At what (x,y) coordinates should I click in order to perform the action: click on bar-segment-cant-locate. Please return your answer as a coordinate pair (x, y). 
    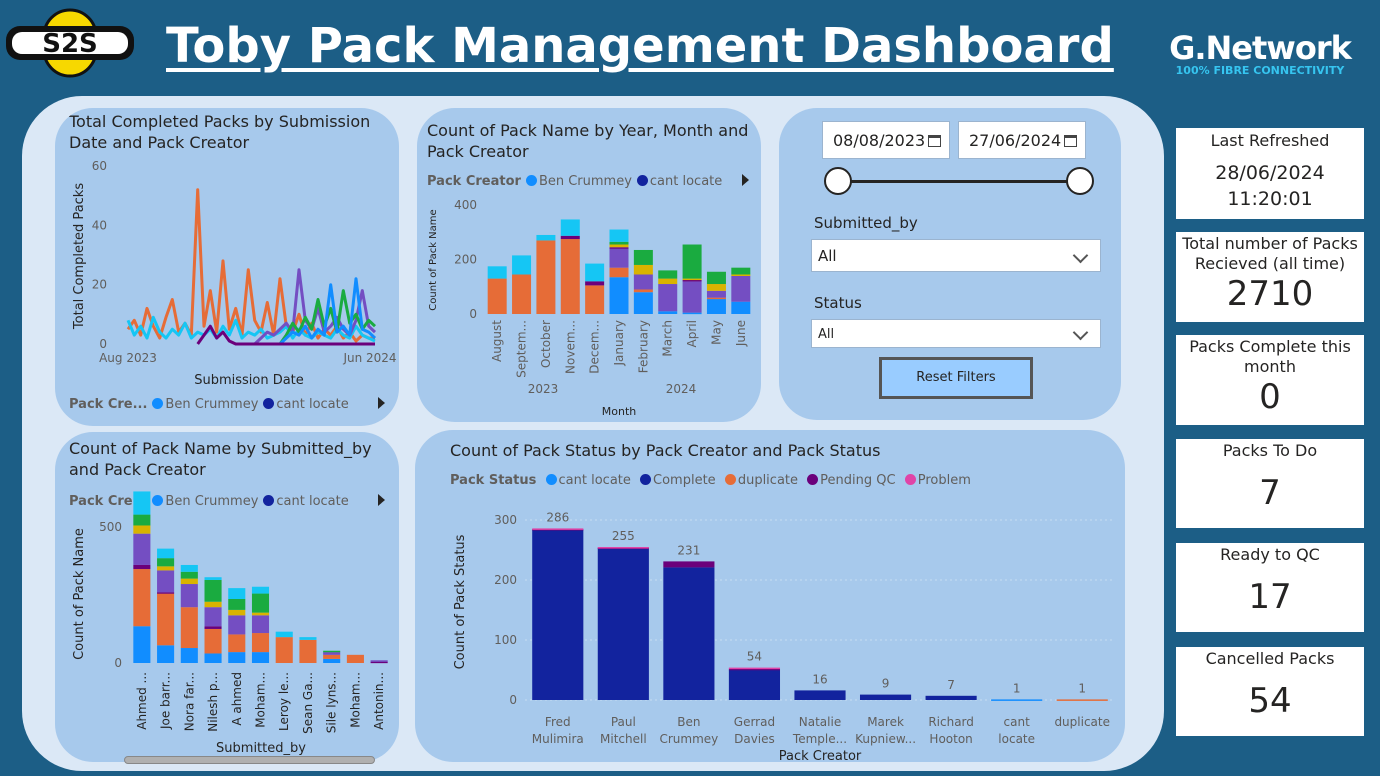
    Looking at the image, I should click on (1017, 700).